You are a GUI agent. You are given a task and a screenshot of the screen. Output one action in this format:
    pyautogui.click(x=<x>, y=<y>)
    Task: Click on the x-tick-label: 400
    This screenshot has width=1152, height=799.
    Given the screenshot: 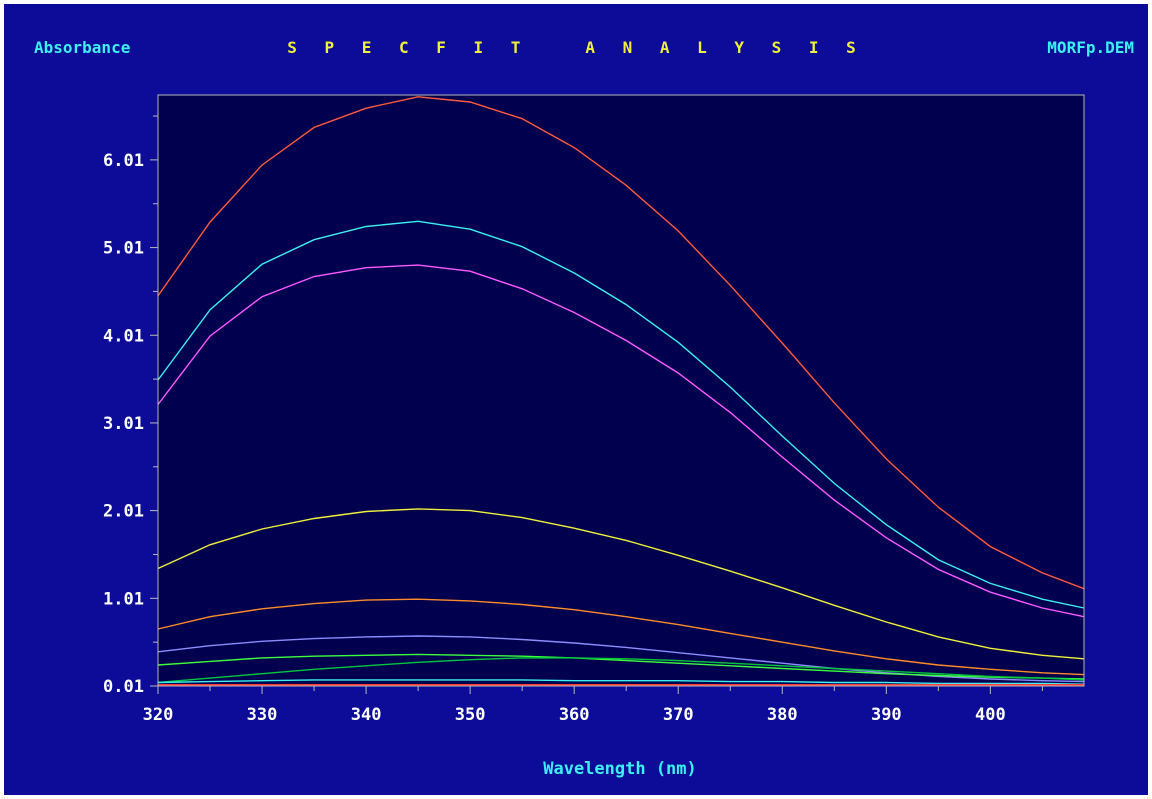 What is the action you would take?
    pyautogui.click(x=990, y=715)
    